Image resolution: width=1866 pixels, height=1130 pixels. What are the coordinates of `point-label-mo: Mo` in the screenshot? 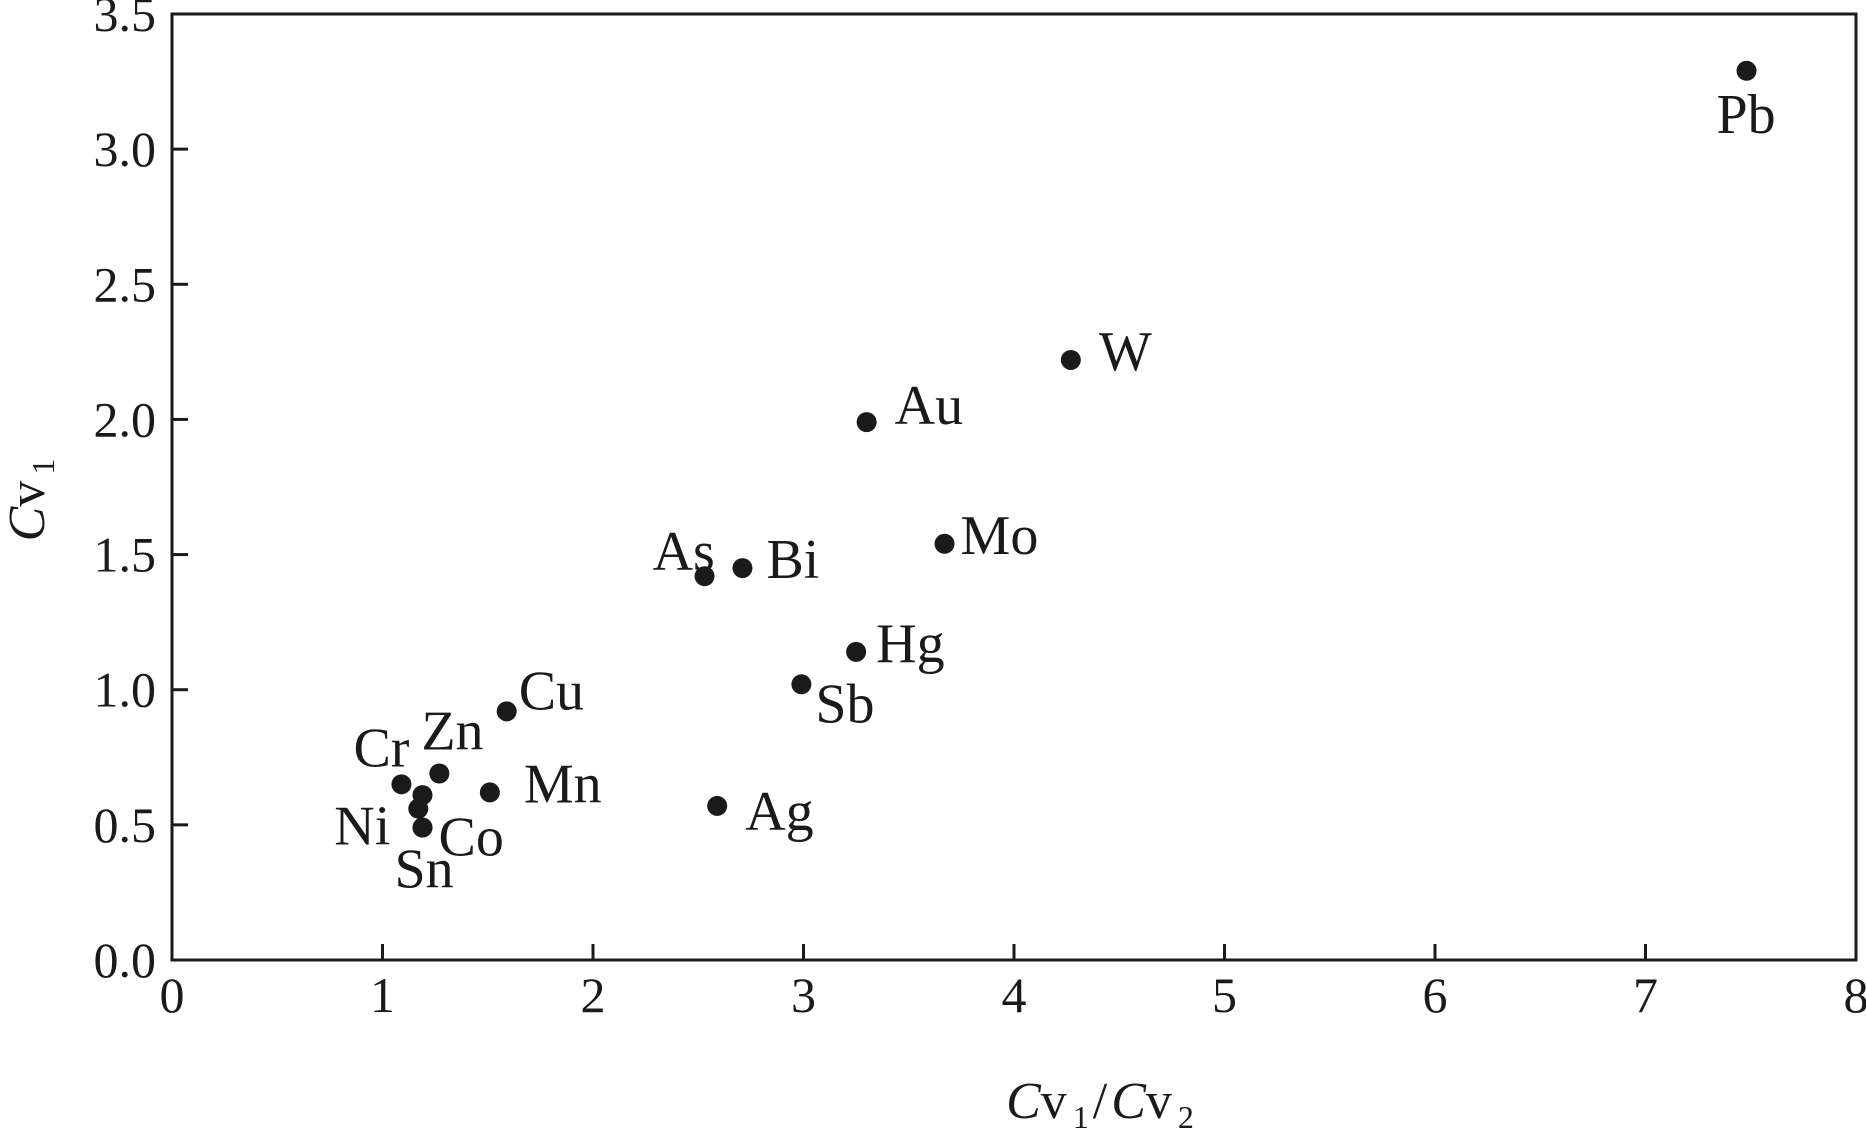 It's located at (1000, 536).